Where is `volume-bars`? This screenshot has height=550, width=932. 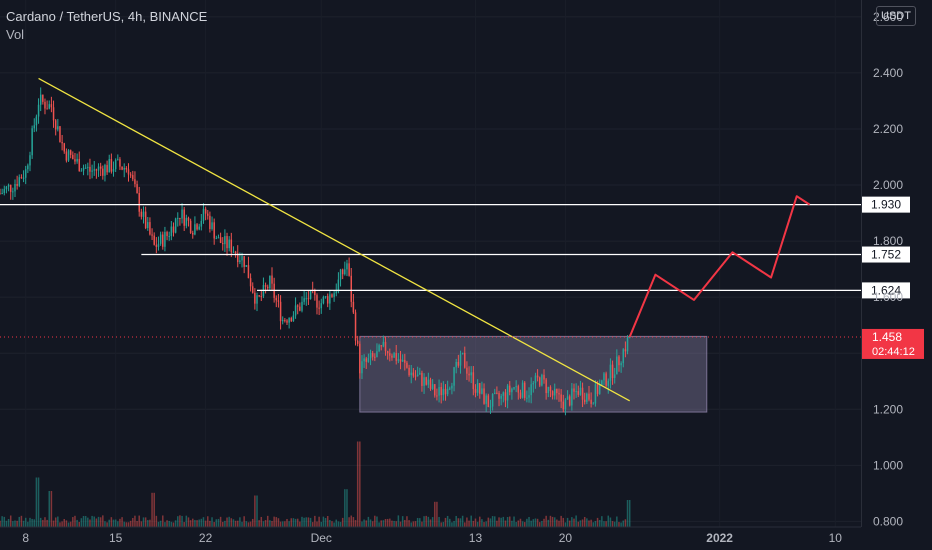
volume-bars is located at coordinates (315, 484).